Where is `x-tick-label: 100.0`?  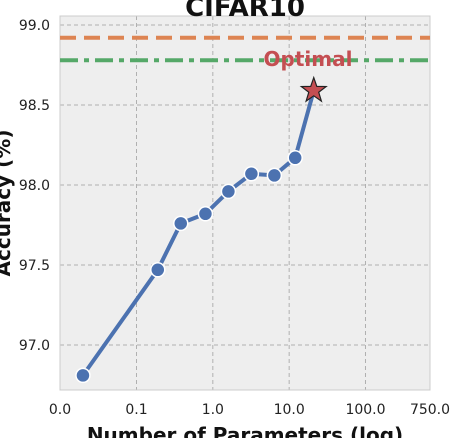
x-tick-label: 100.0 is located at coordinates (365, 410).